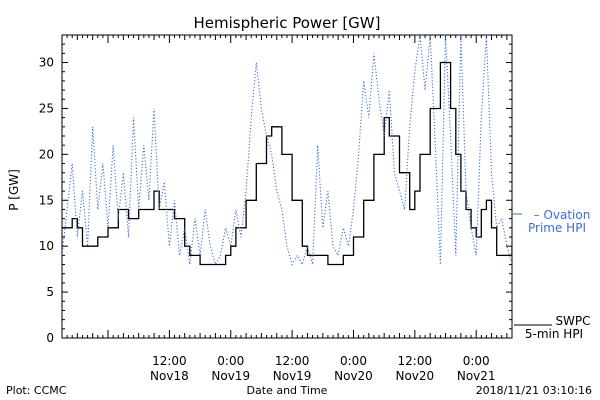 This screenshot has width=600, height=400. I want to click on y-tick-label: 5, so click(50, 292).